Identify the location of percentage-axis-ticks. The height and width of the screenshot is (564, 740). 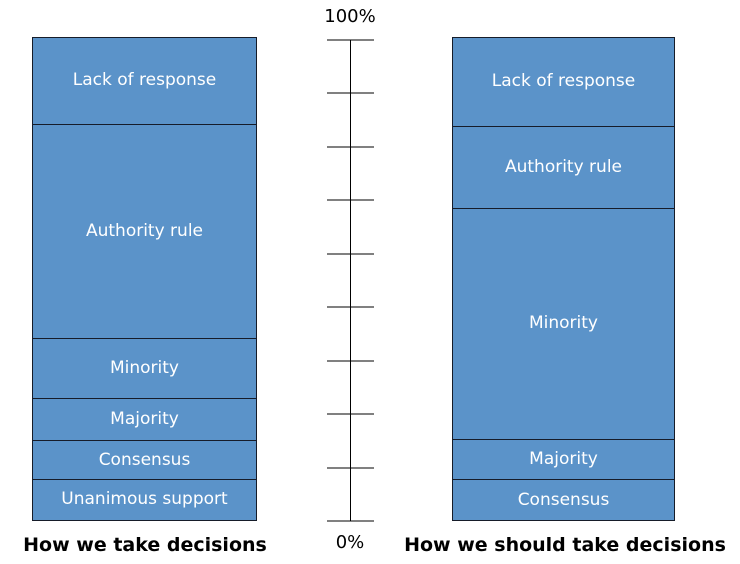
(350, 280).